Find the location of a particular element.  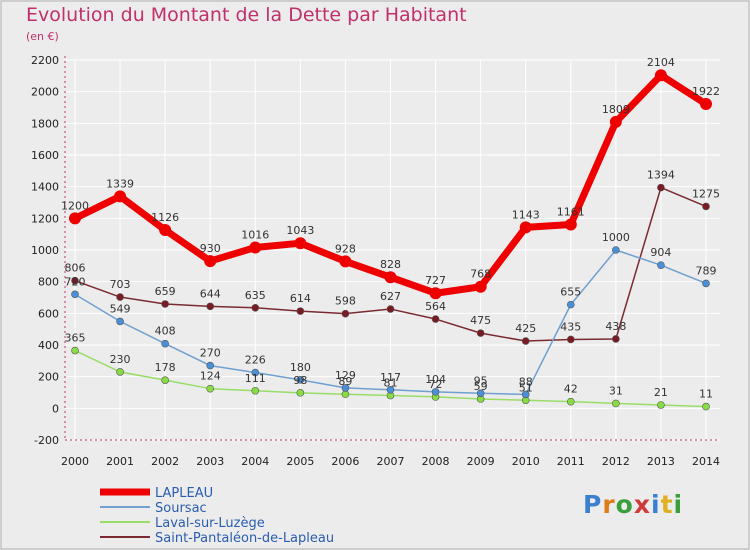

data-label-laval-sur-luzege: 230 is located at coordinates (120, 359).